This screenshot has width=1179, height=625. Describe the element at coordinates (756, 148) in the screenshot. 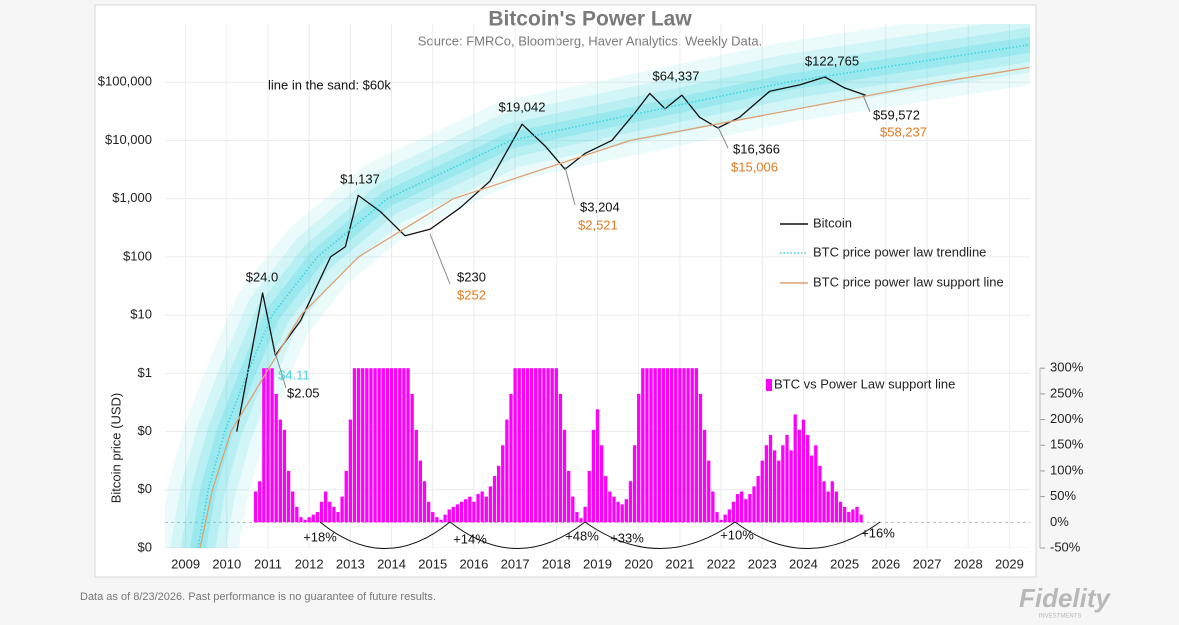

I see `annotation: $16,366` at that location.